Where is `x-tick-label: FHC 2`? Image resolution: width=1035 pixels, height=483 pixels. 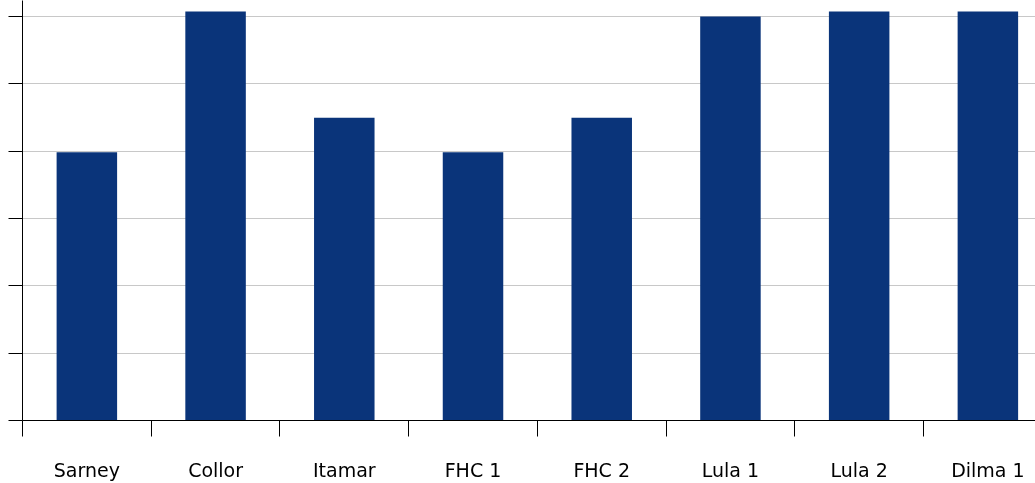
x-tick-label: FHC 2 is located at coordinates (602, 469).